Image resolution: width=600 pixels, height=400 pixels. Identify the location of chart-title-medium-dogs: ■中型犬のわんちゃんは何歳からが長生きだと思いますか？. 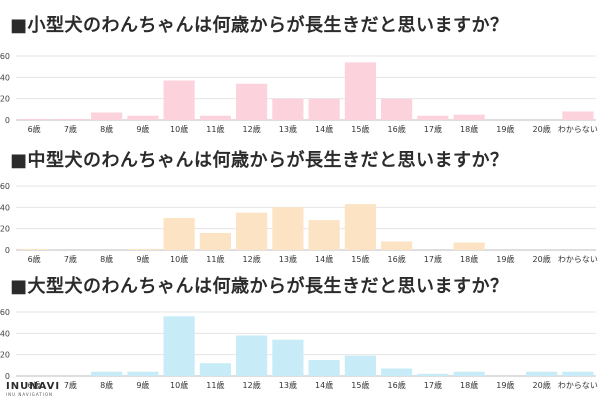
(259, 160).